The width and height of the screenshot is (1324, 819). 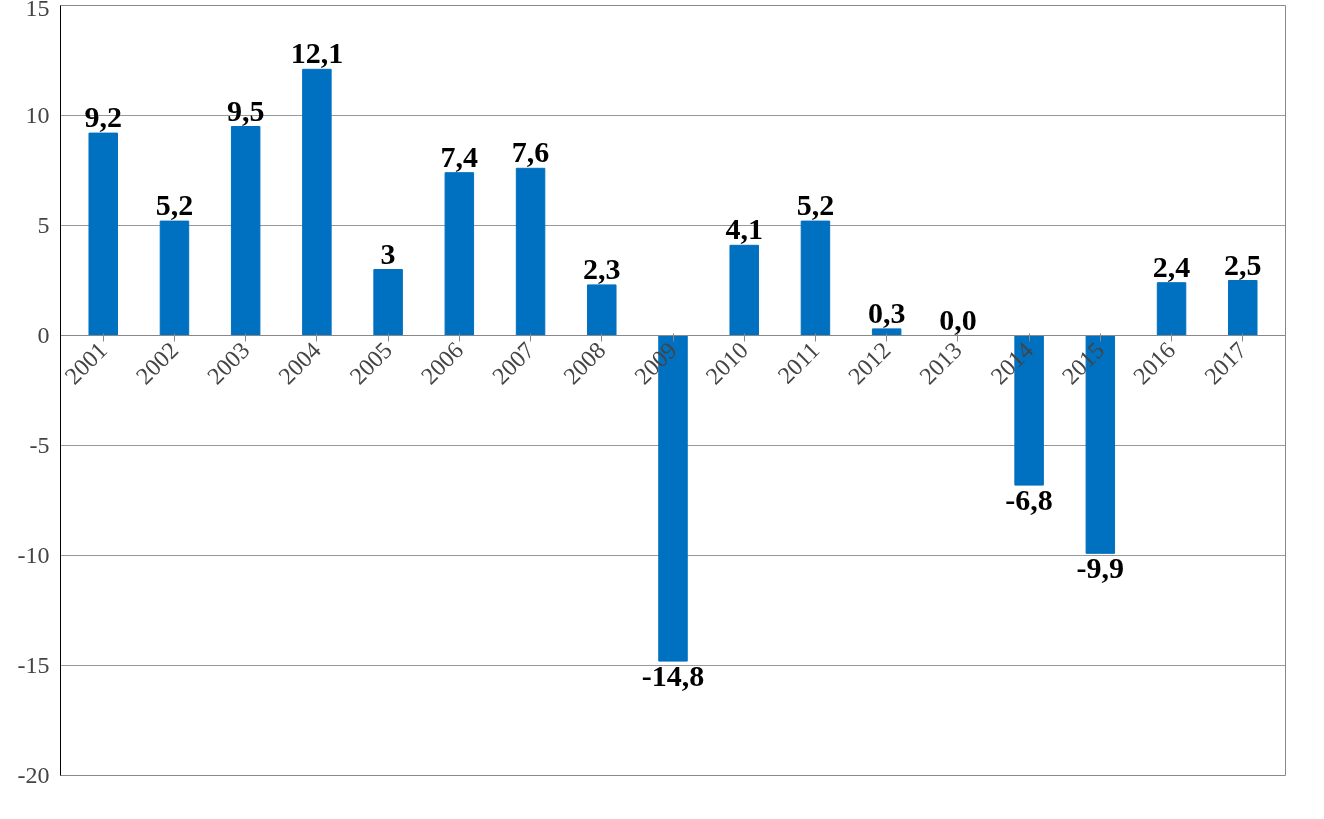 What do you see at coordinates (744, 229) in the screenshot?
I see `data-label: 4,1` at bounding box center [744, 229].